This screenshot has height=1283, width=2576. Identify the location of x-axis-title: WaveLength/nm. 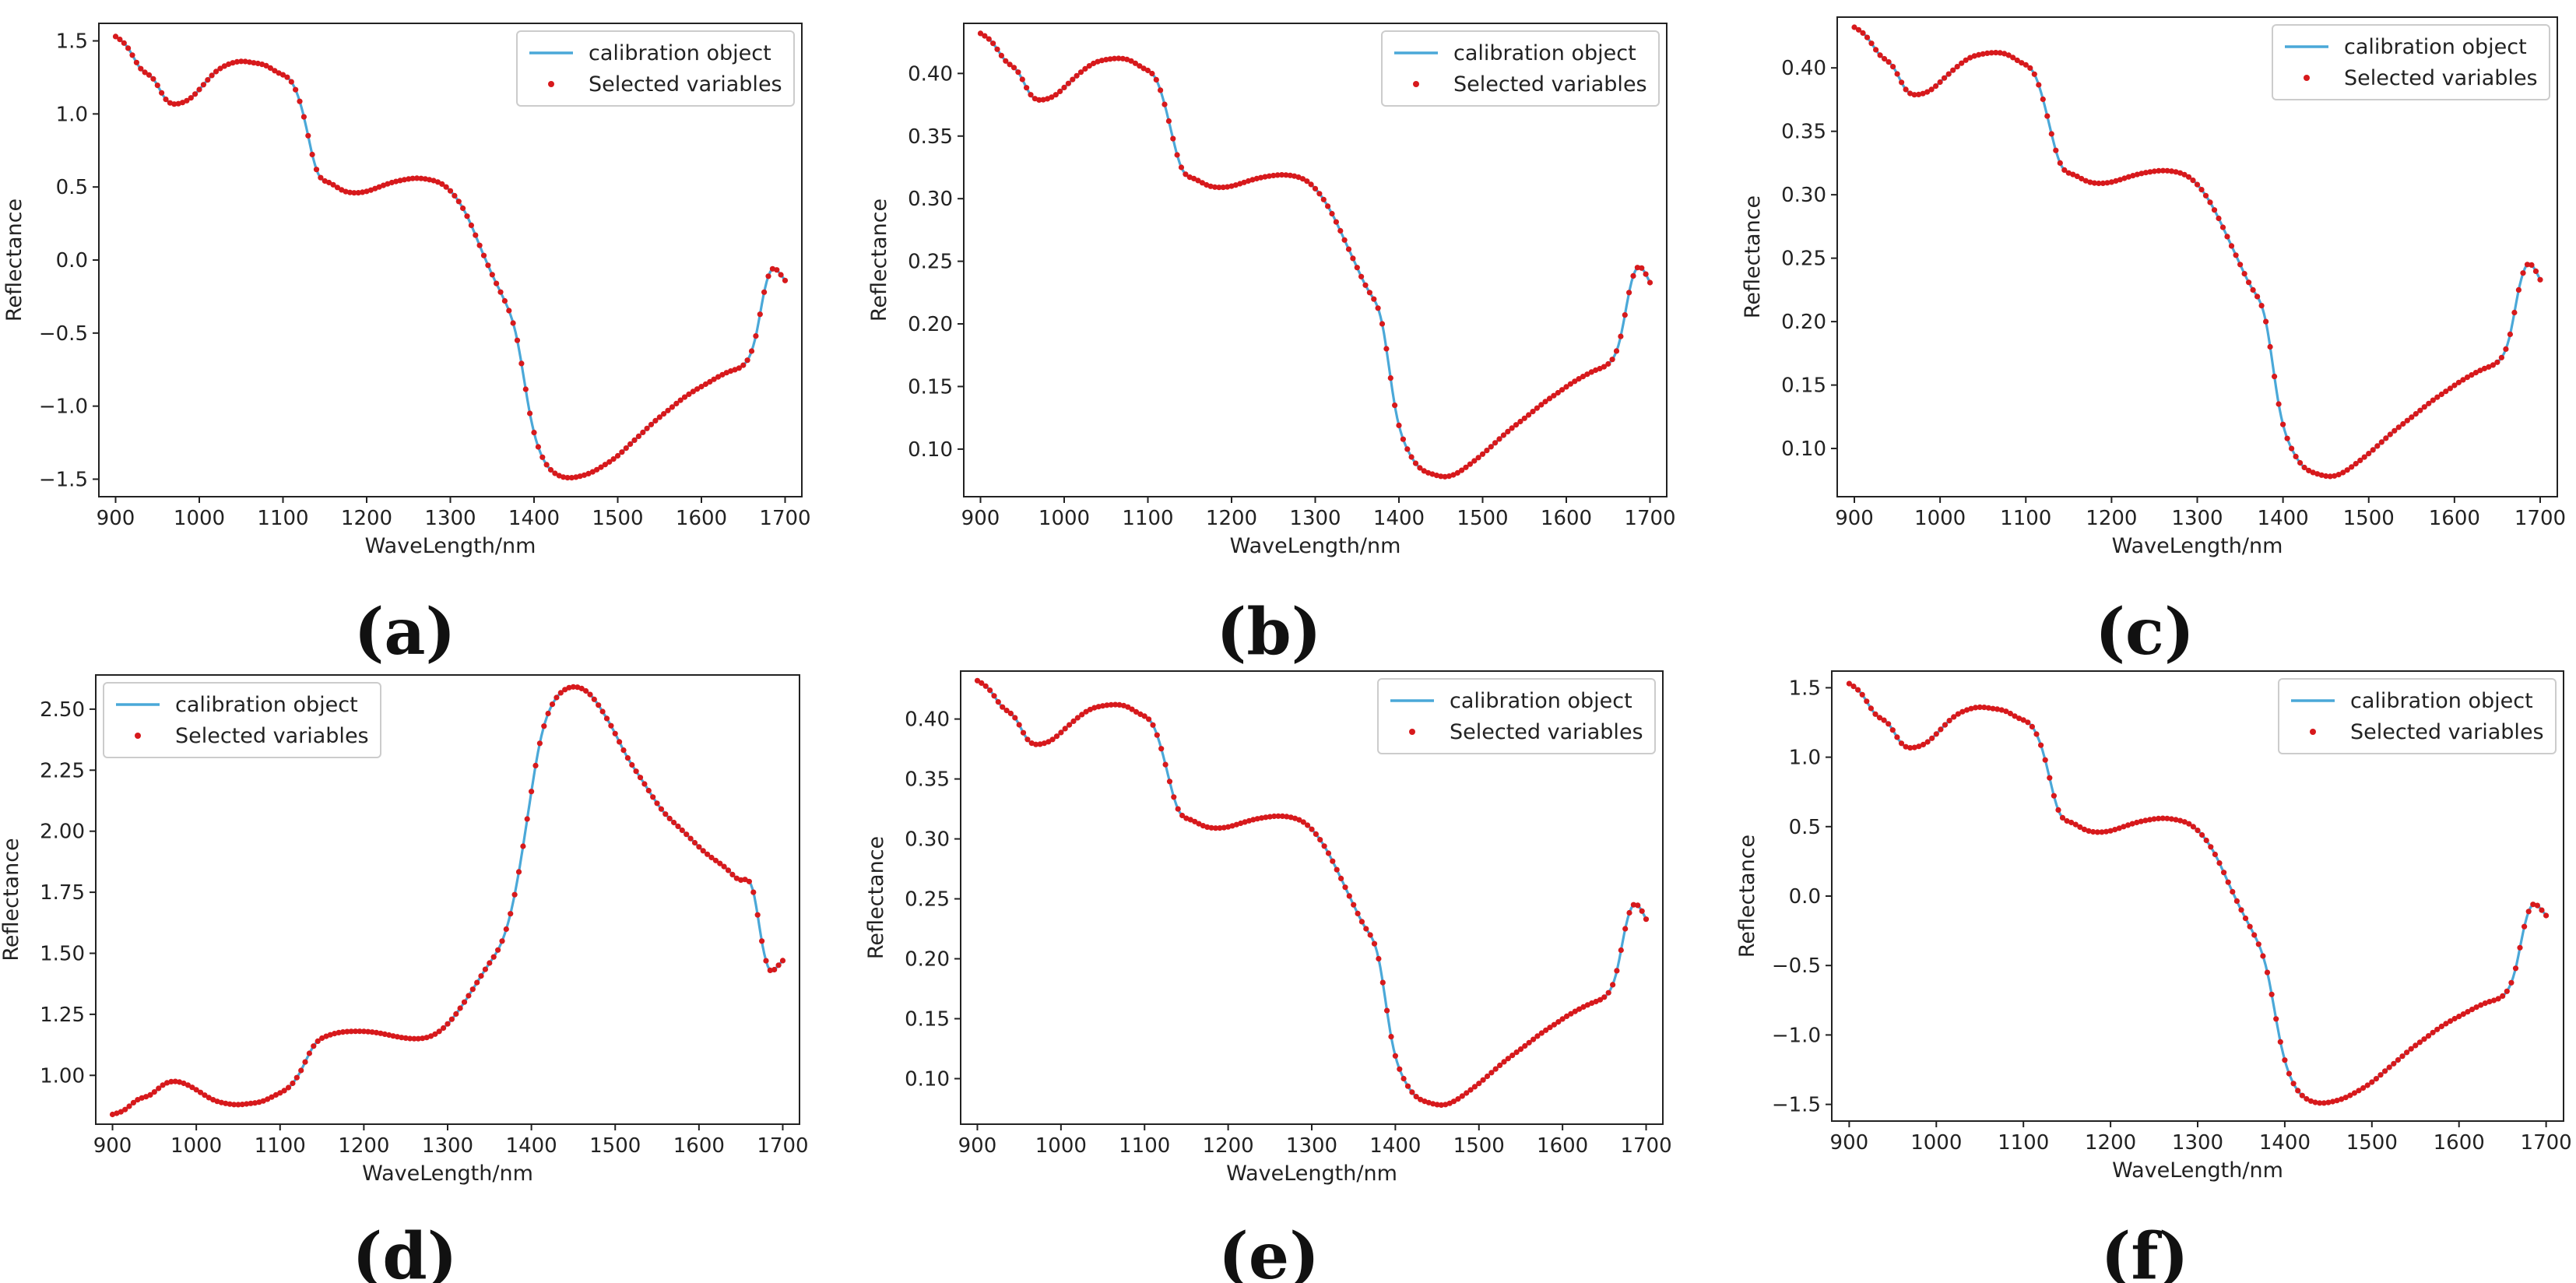
(2197, 546).